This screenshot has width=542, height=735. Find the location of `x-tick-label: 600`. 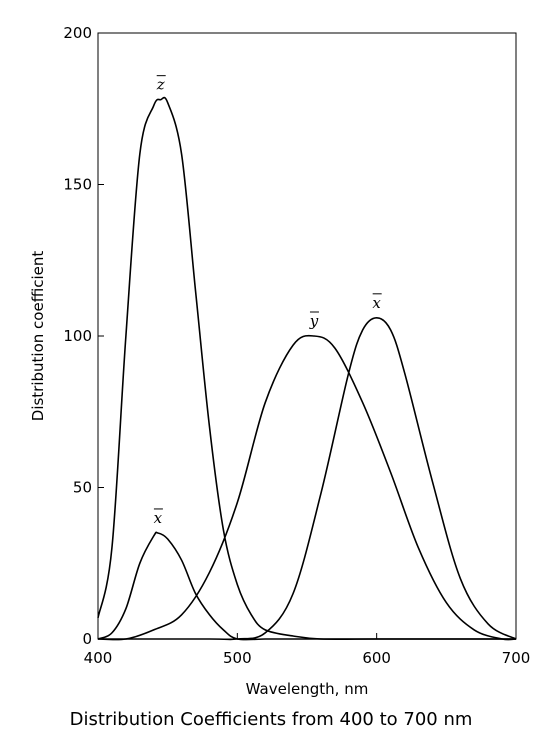

x-tick-label: 600 is located at coordinates (376, 658).